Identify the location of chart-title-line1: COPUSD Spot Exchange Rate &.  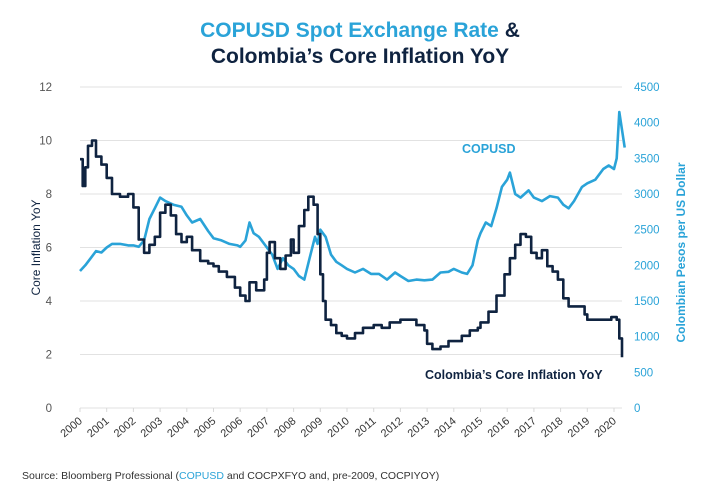
(360, 31).